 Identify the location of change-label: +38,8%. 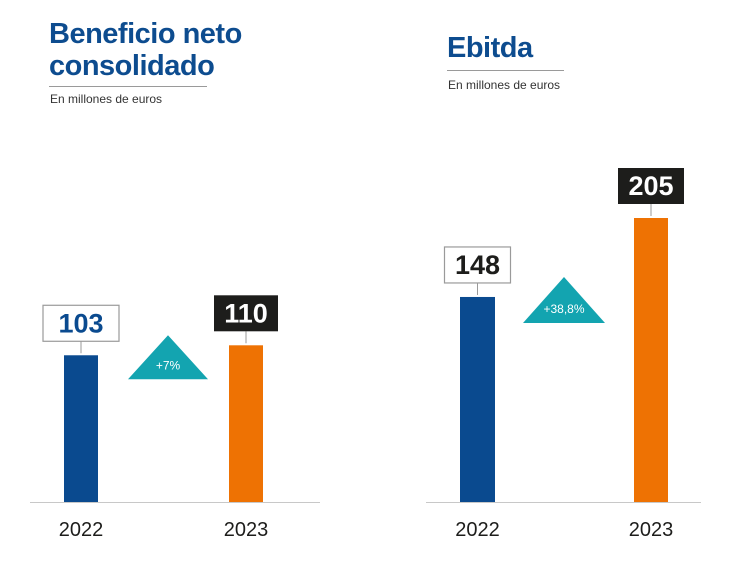
(563, 309).